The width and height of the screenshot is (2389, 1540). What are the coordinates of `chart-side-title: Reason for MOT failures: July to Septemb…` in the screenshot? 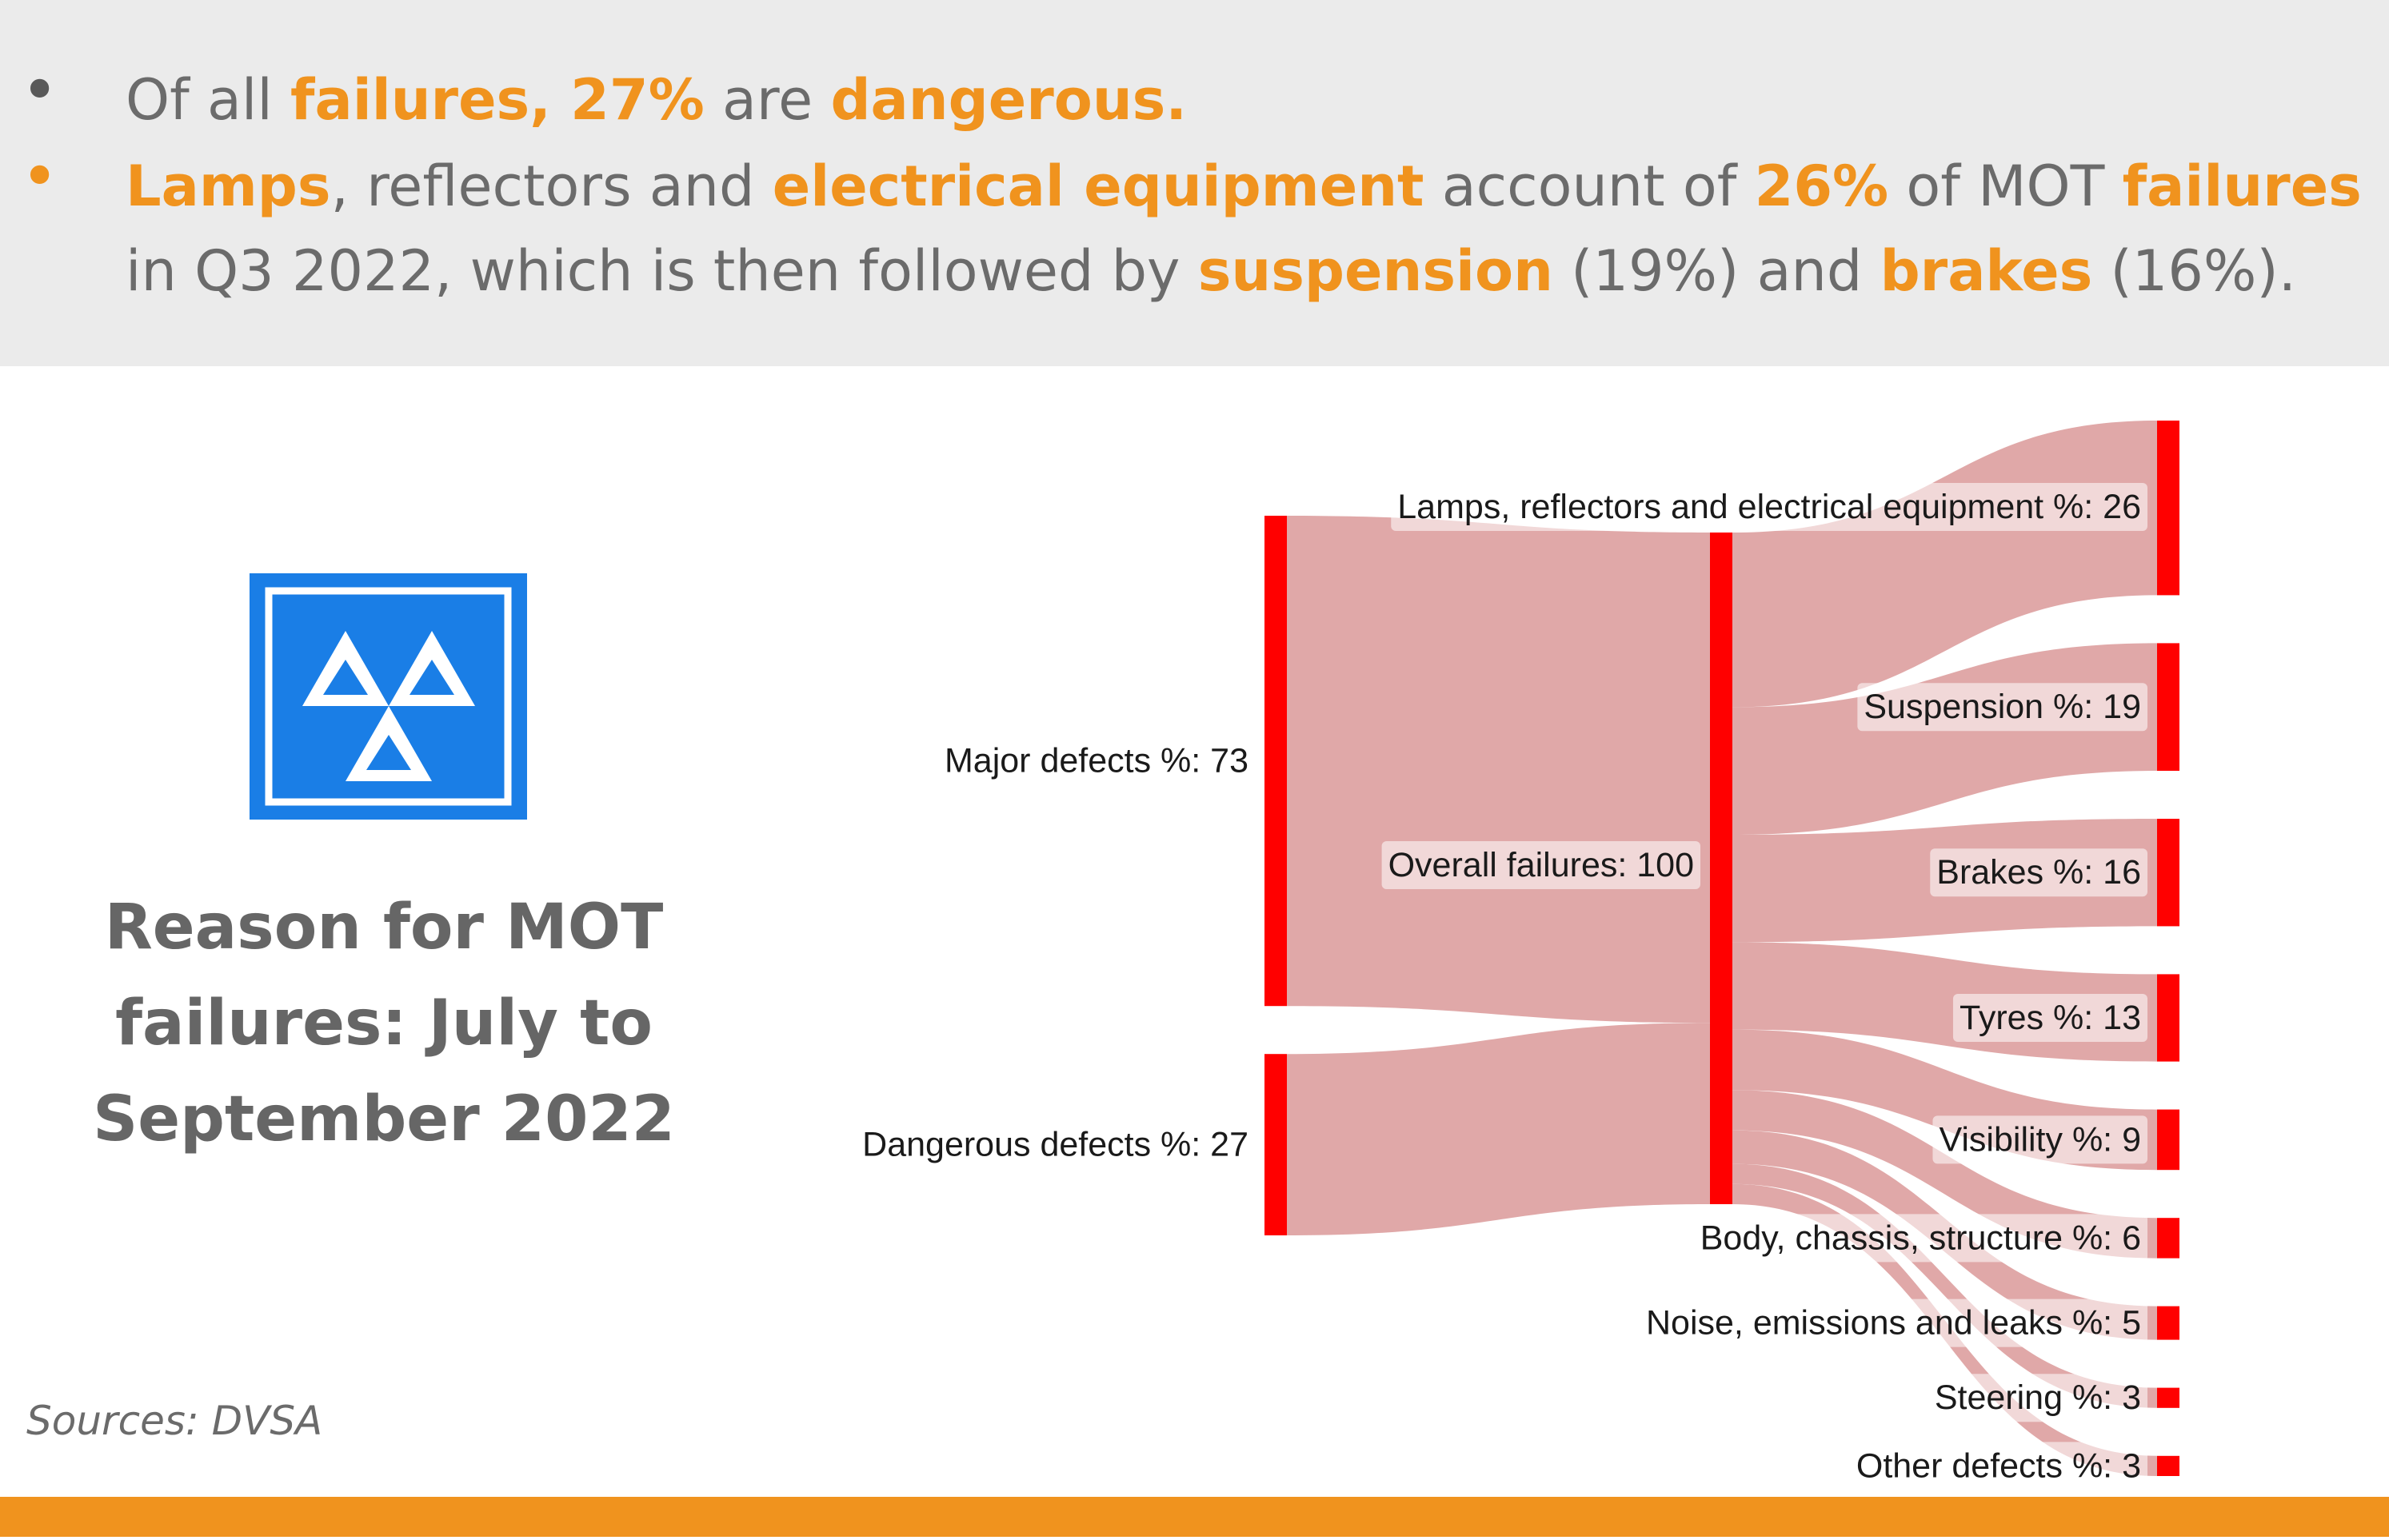 It's located at (384, 1023).